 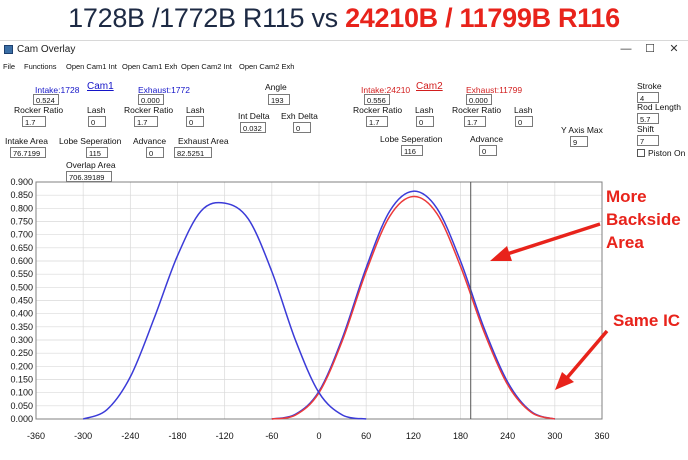 I want to click on cam2-advance-input: 0, so click(x=488, y=150).